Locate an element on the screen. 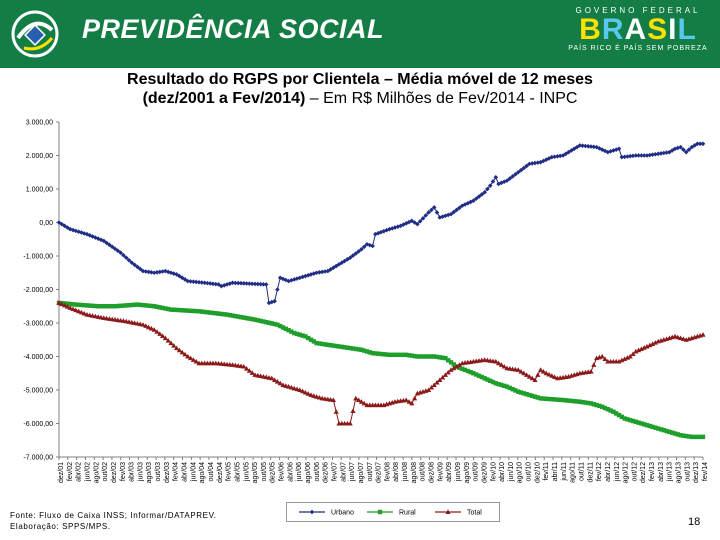  x-tick-label: dez/03 is located at coordinates (167, 472).